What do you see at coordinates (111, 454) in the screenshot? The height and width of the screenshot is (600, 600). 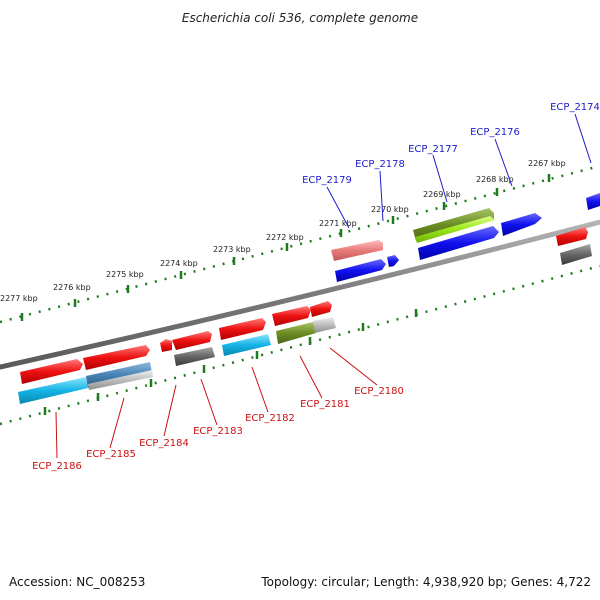 I see `gene-label-ecp2185: ECP_2185` at bounding box center [111, 454].